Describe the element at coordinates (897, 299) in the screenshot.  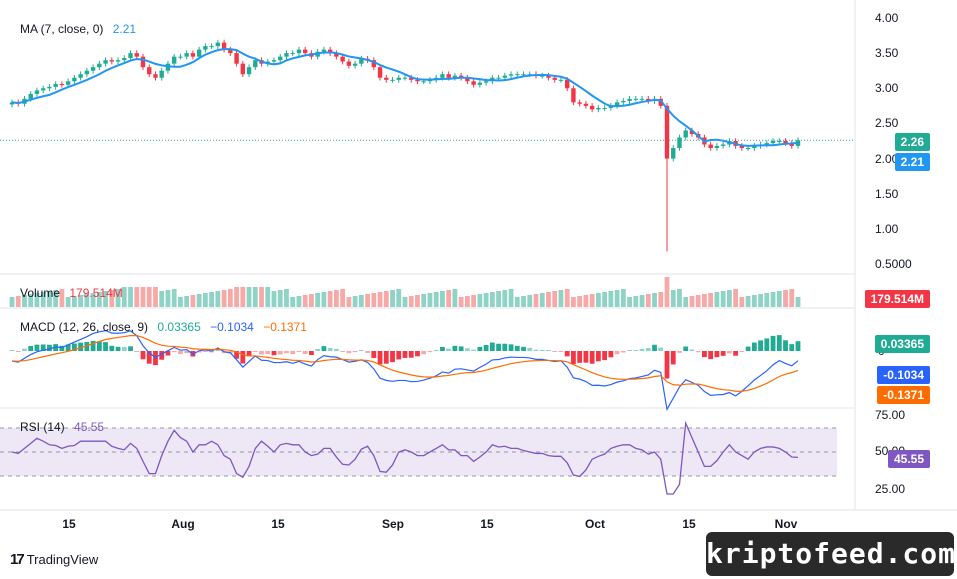
I see `volume-badge: 179.514M` at that location.